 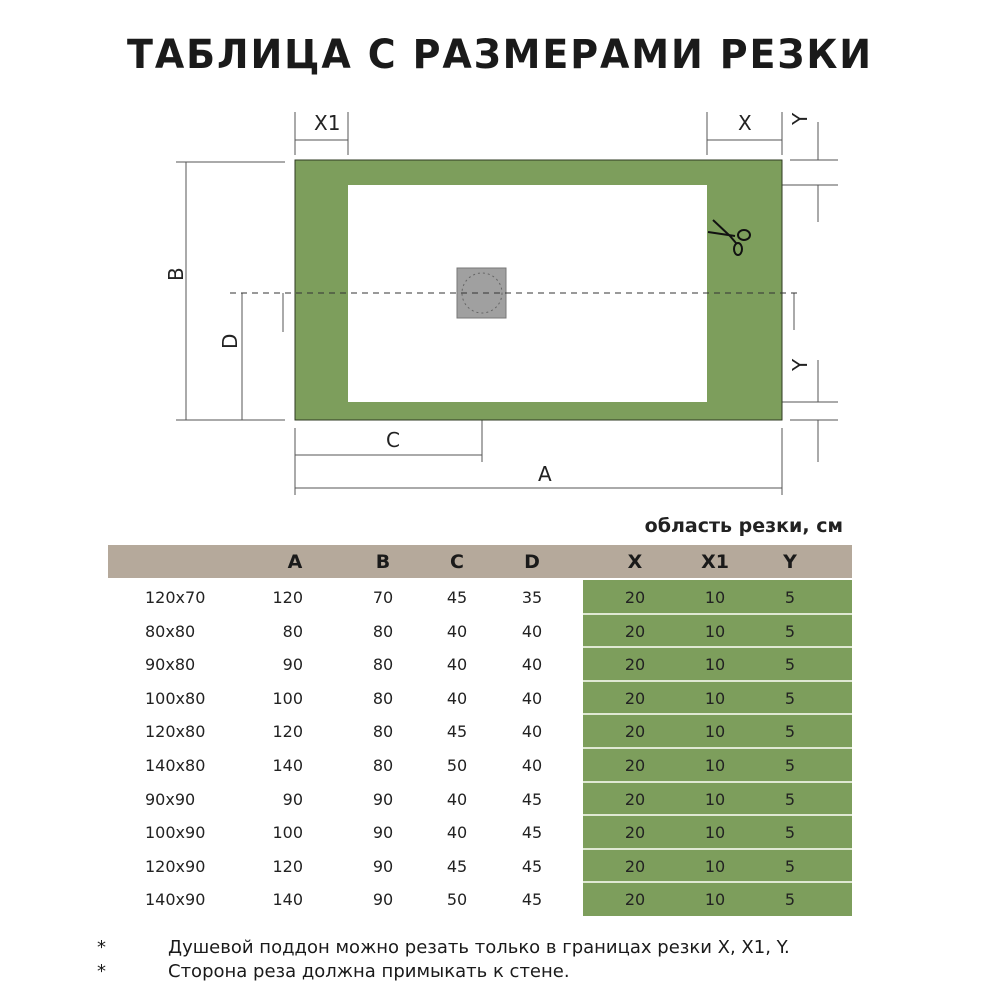 What do you see at coordinates (532, 562) in the screenshot?
I see `column-header-d: D` at bounding box center [532, 562].